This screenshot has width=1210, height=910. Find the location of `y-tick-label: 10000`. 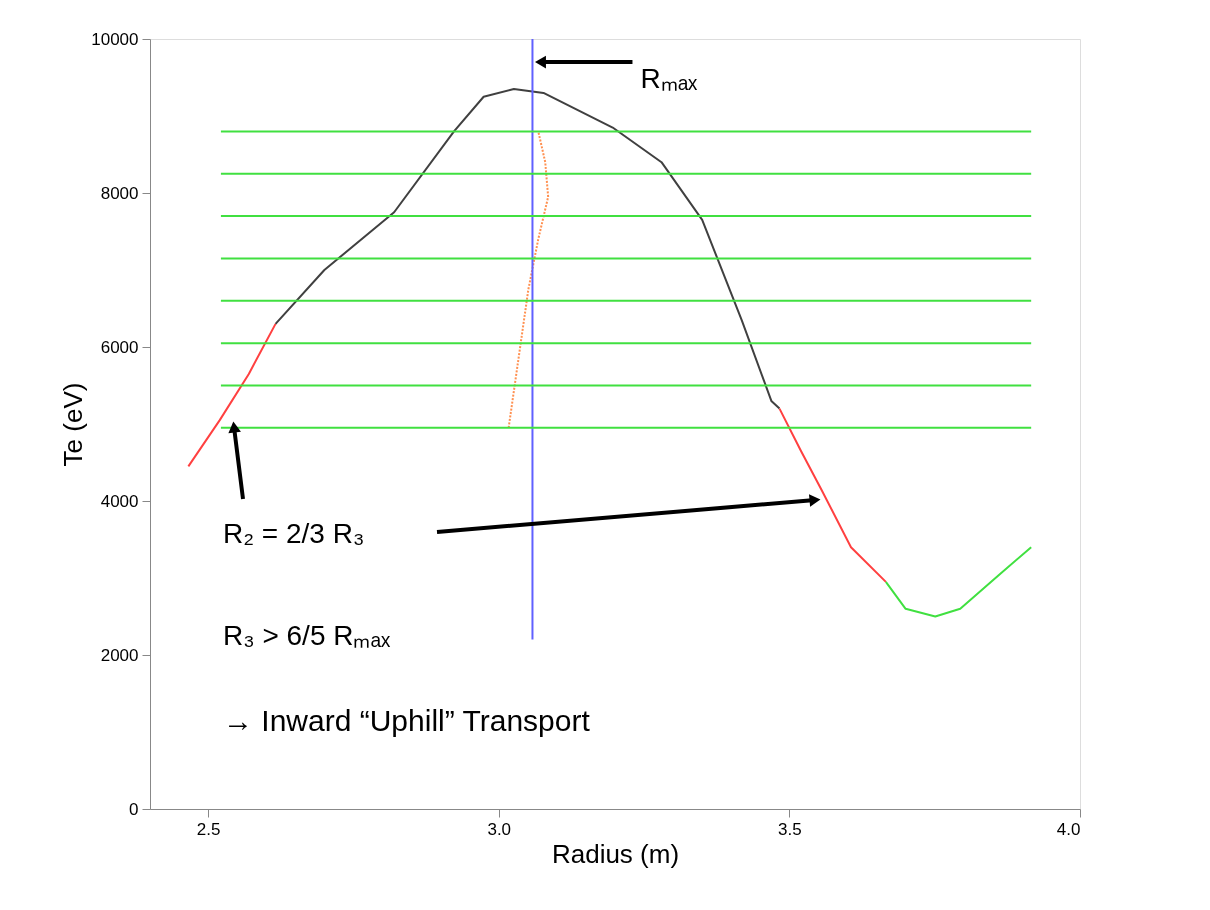

y-tick-label: 10000 is located at coordinates (115, 39).